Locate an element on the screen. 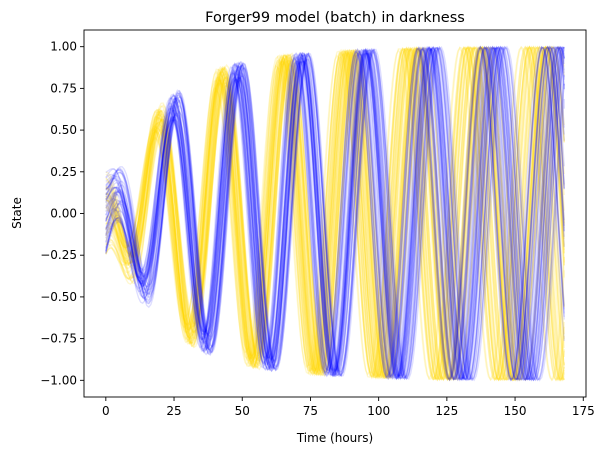  x-tick-label: 125 is located at coordinates (446, 411).